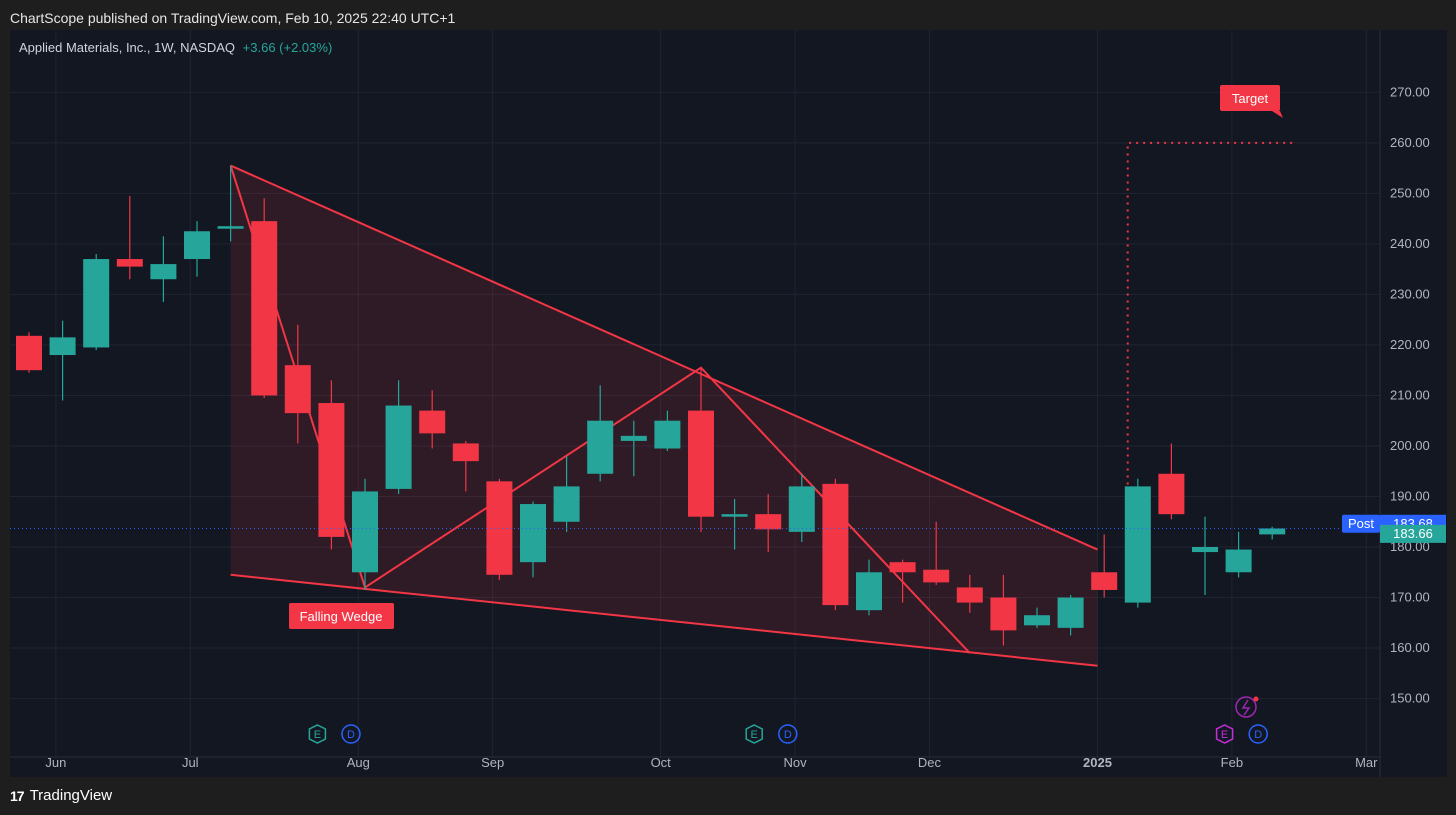  Describe the element at coordinates (1410, 142) in the screenshot. I see `price-tick-label: 260.00` at that location.